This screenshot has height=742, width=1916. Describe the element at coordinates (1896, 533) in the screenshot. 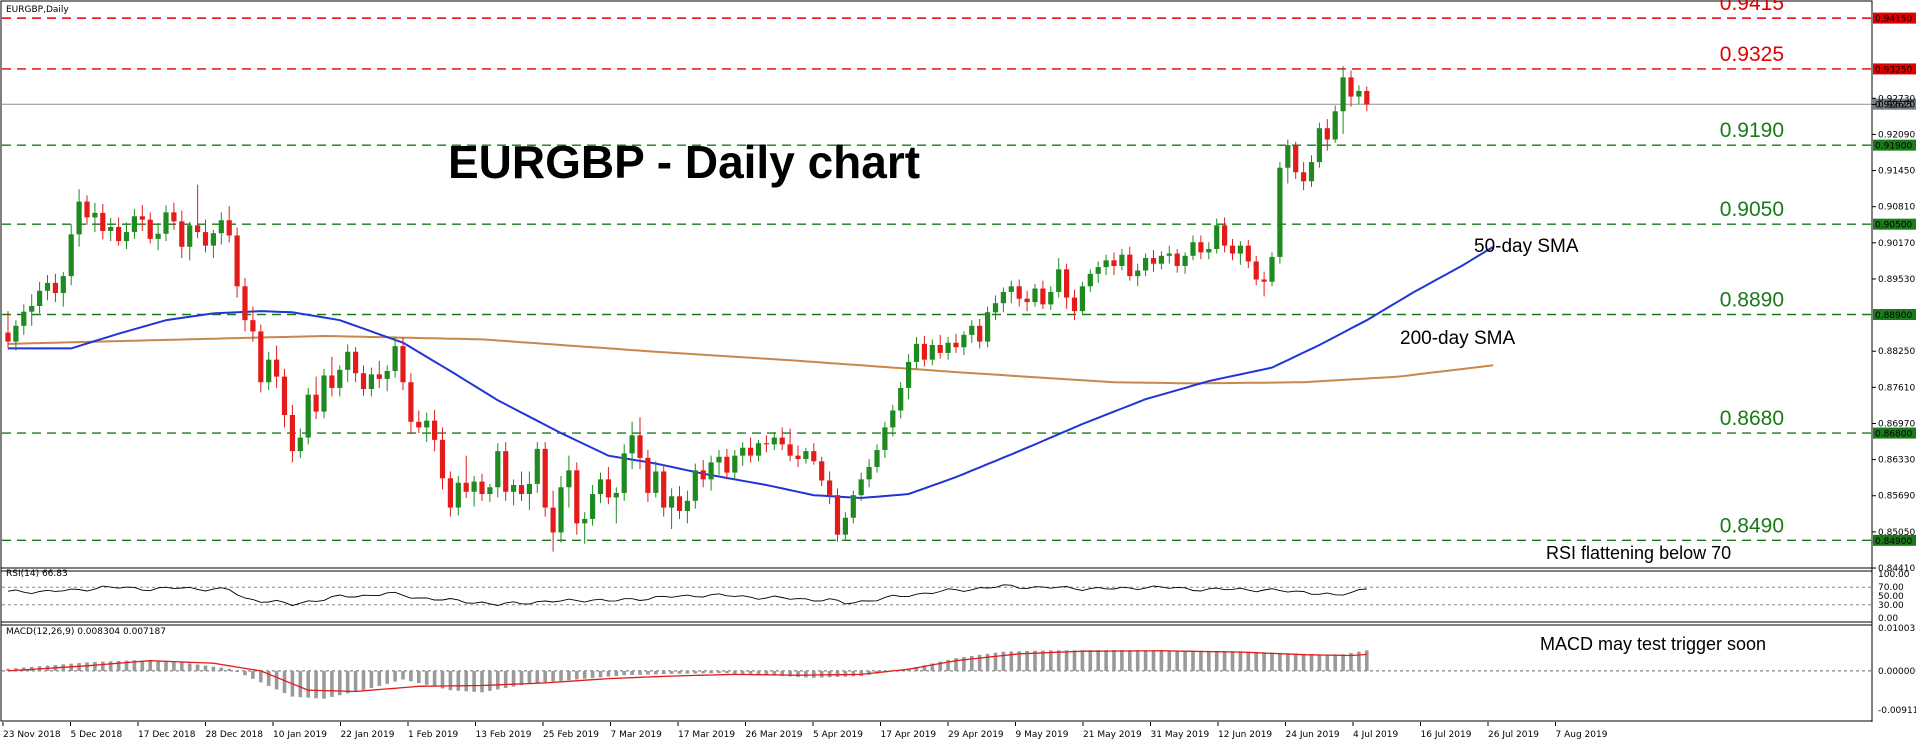

I see `price-tick-label: 0.85050` at that location.